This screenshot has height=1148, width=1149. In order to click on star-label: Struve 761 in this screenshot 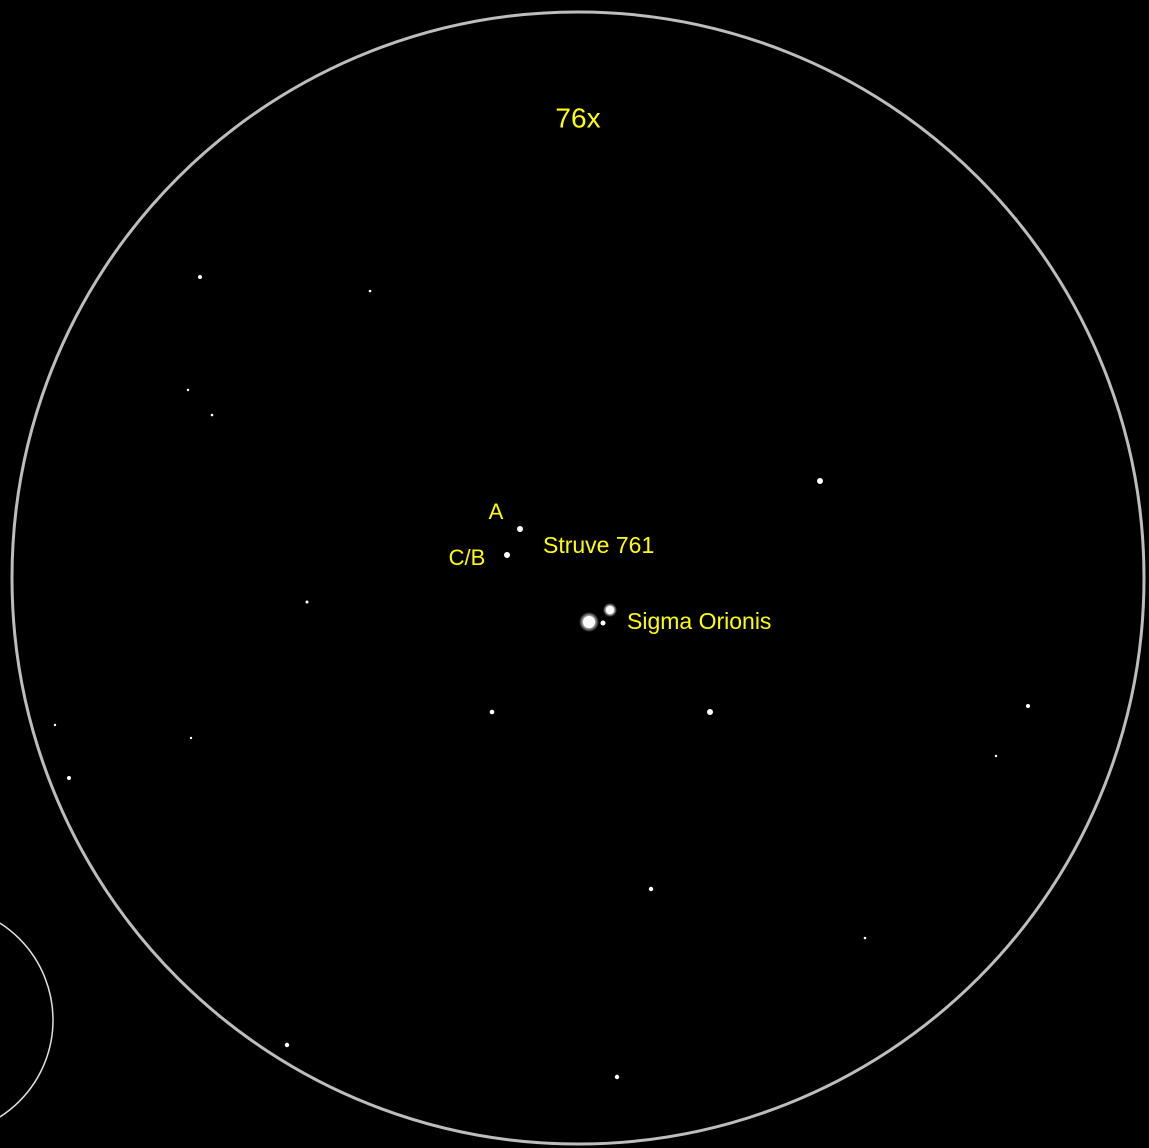, I will do `click(598, 545)`.